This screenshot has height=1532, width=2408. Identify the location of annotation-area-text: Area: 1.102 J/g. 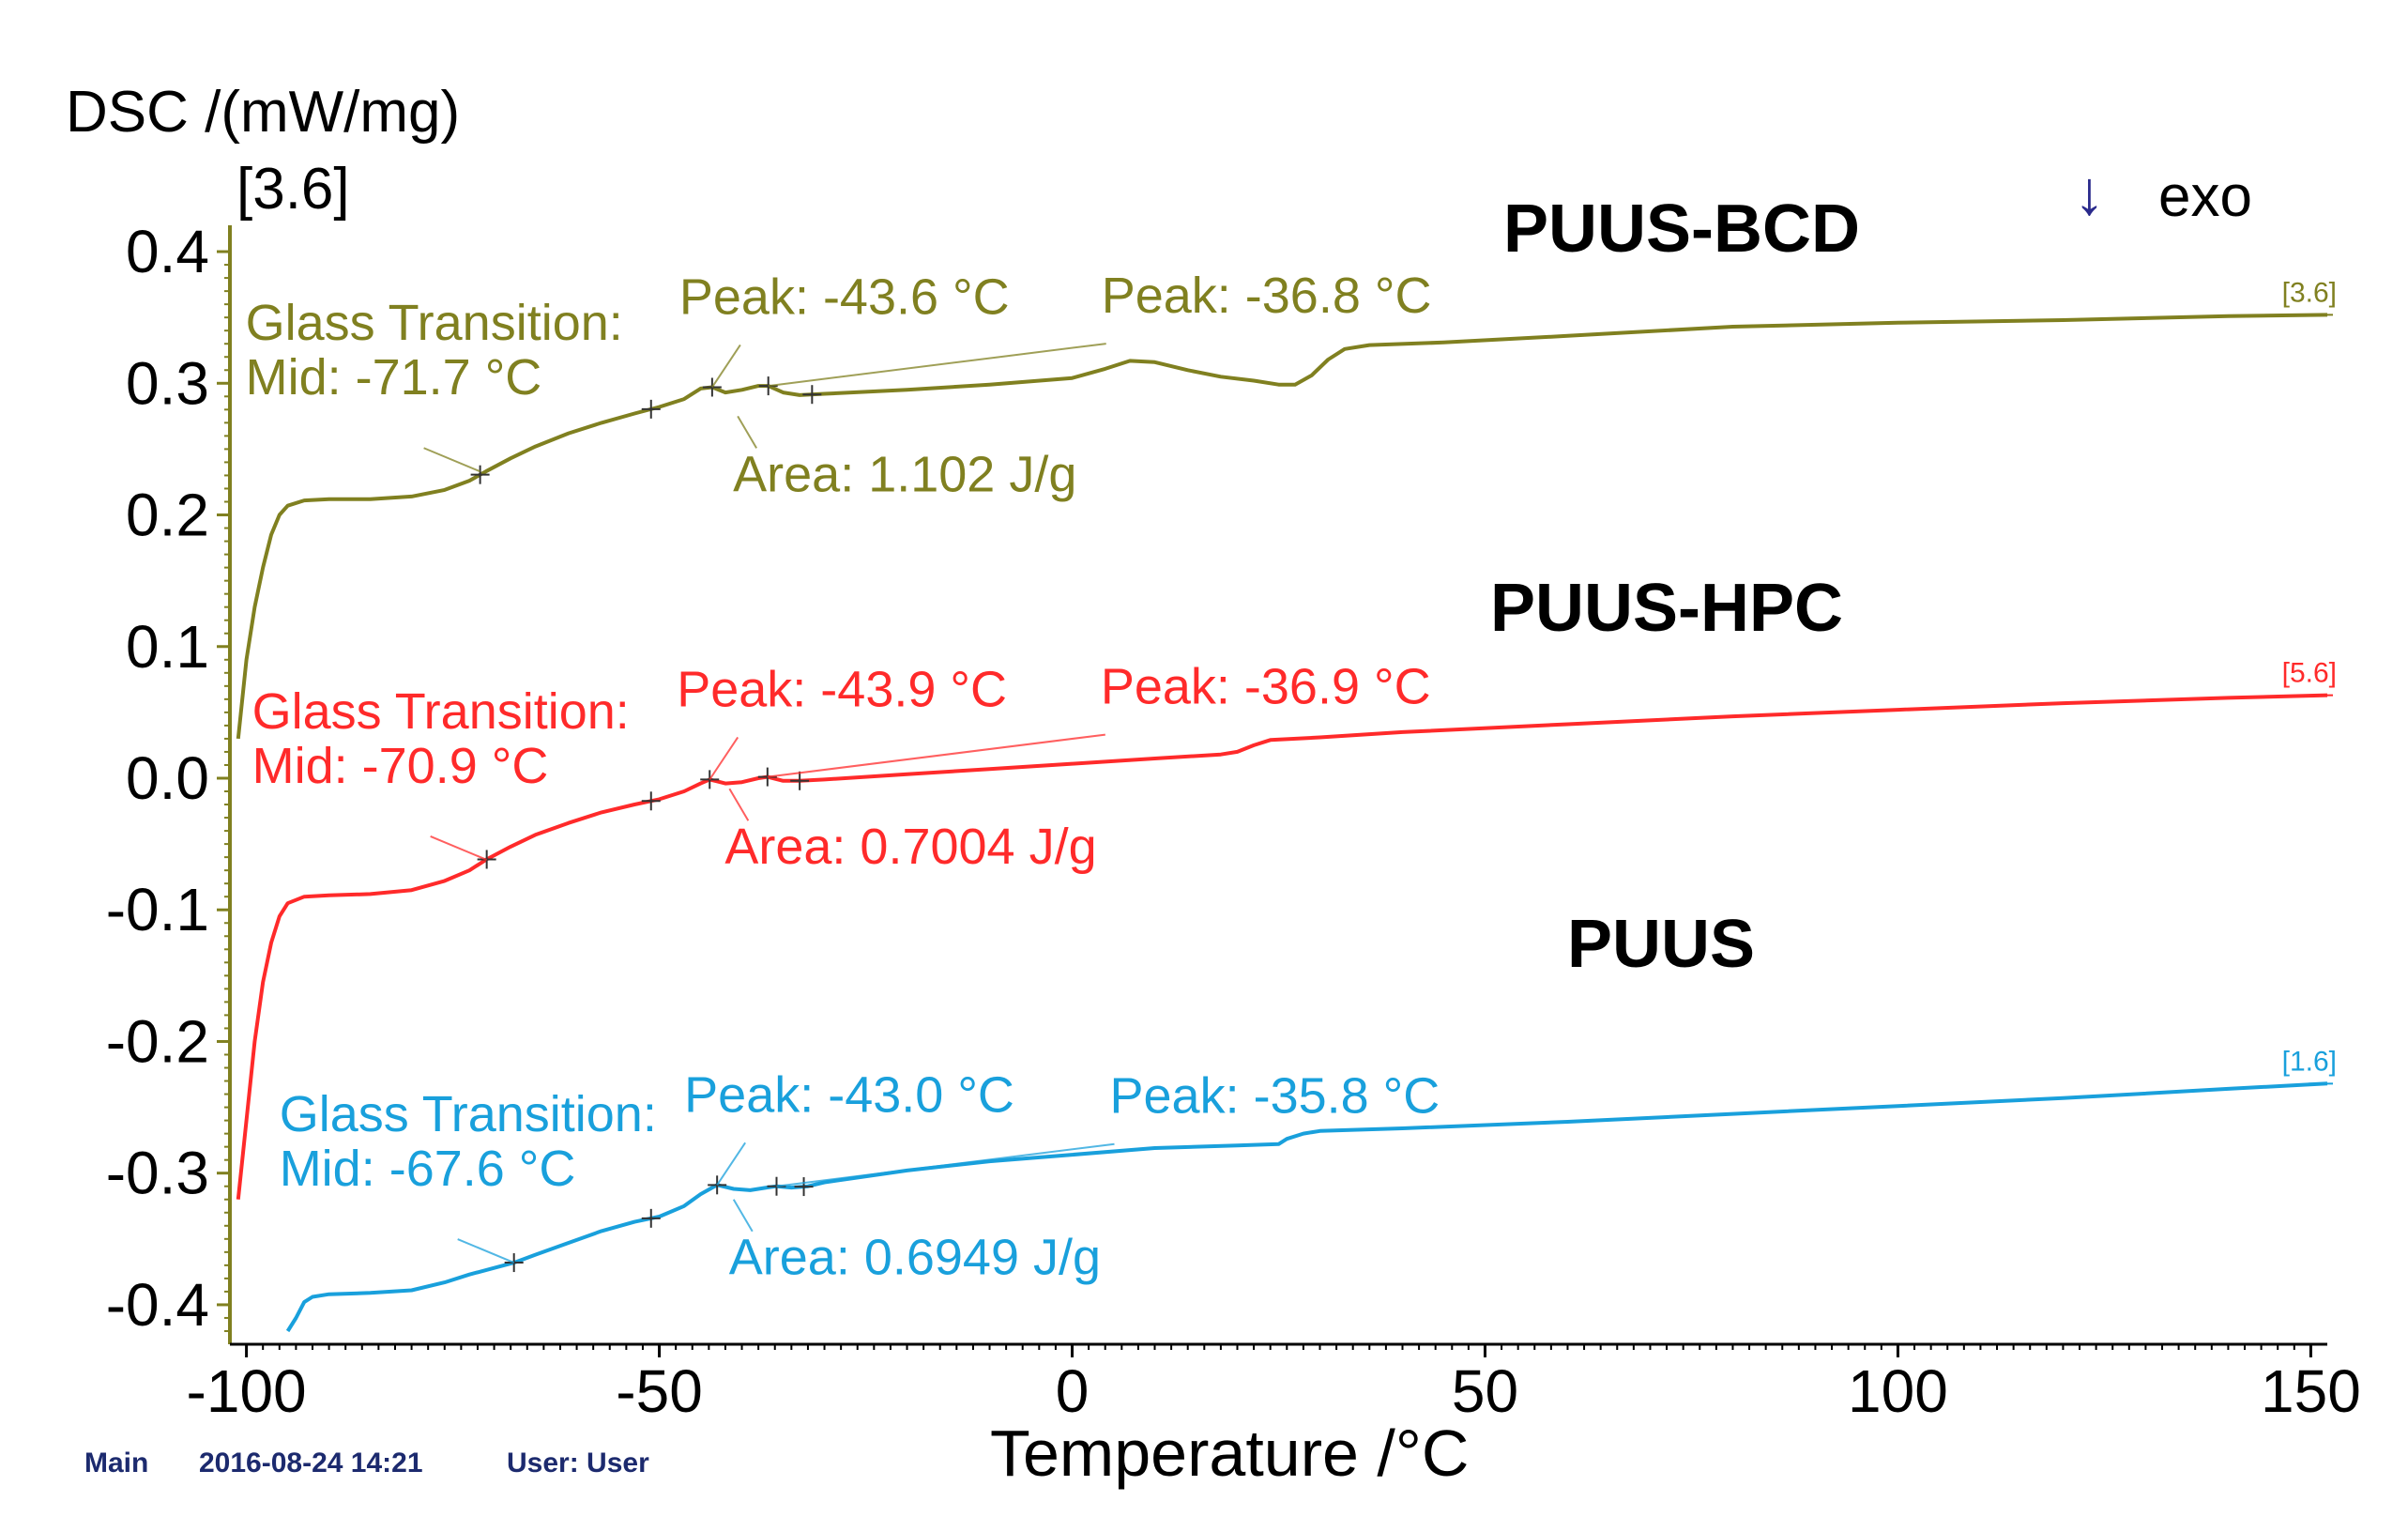
(904, 474).